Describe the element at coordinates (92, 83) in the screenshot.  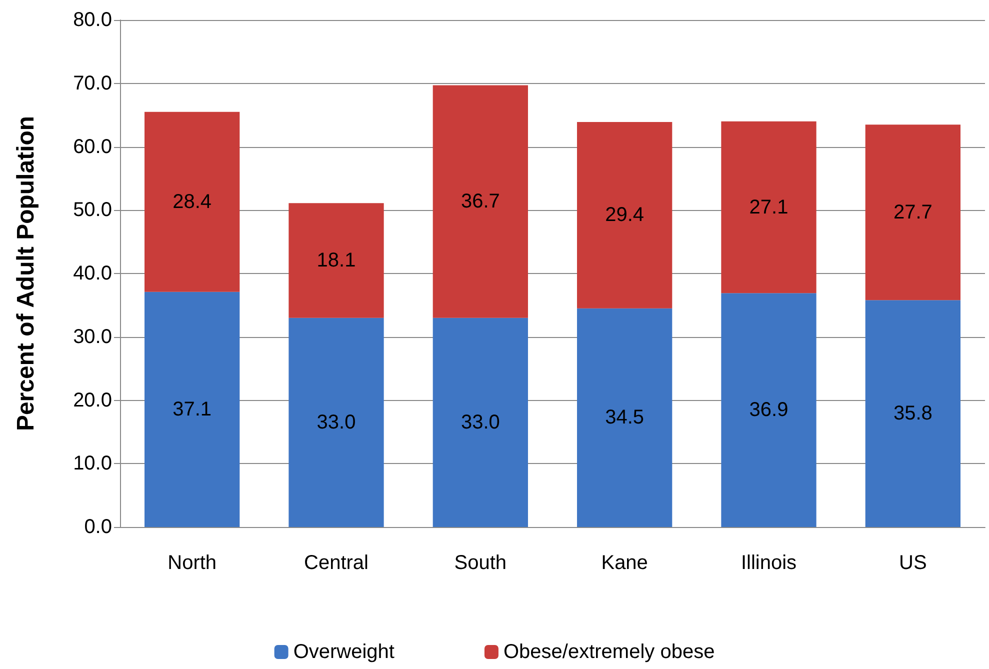
I see `y-tick-label: 70.0` at that location.